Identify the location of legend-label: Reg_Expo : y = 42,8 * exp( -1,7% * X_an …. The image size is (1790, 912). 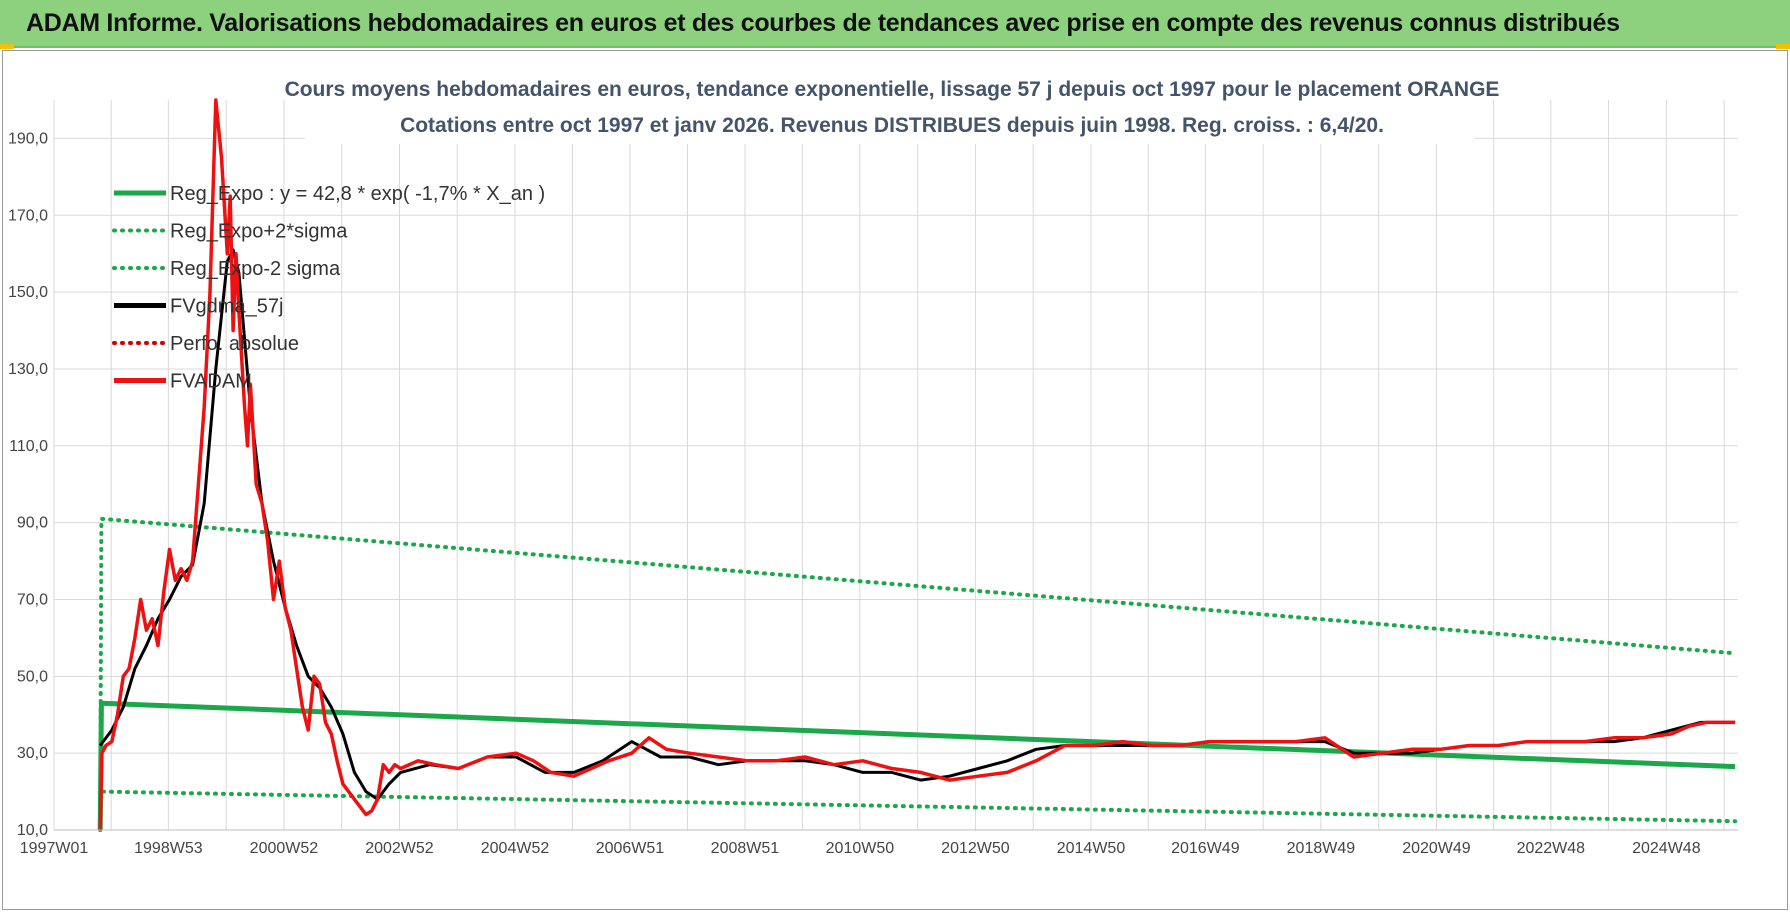
(357, 194).